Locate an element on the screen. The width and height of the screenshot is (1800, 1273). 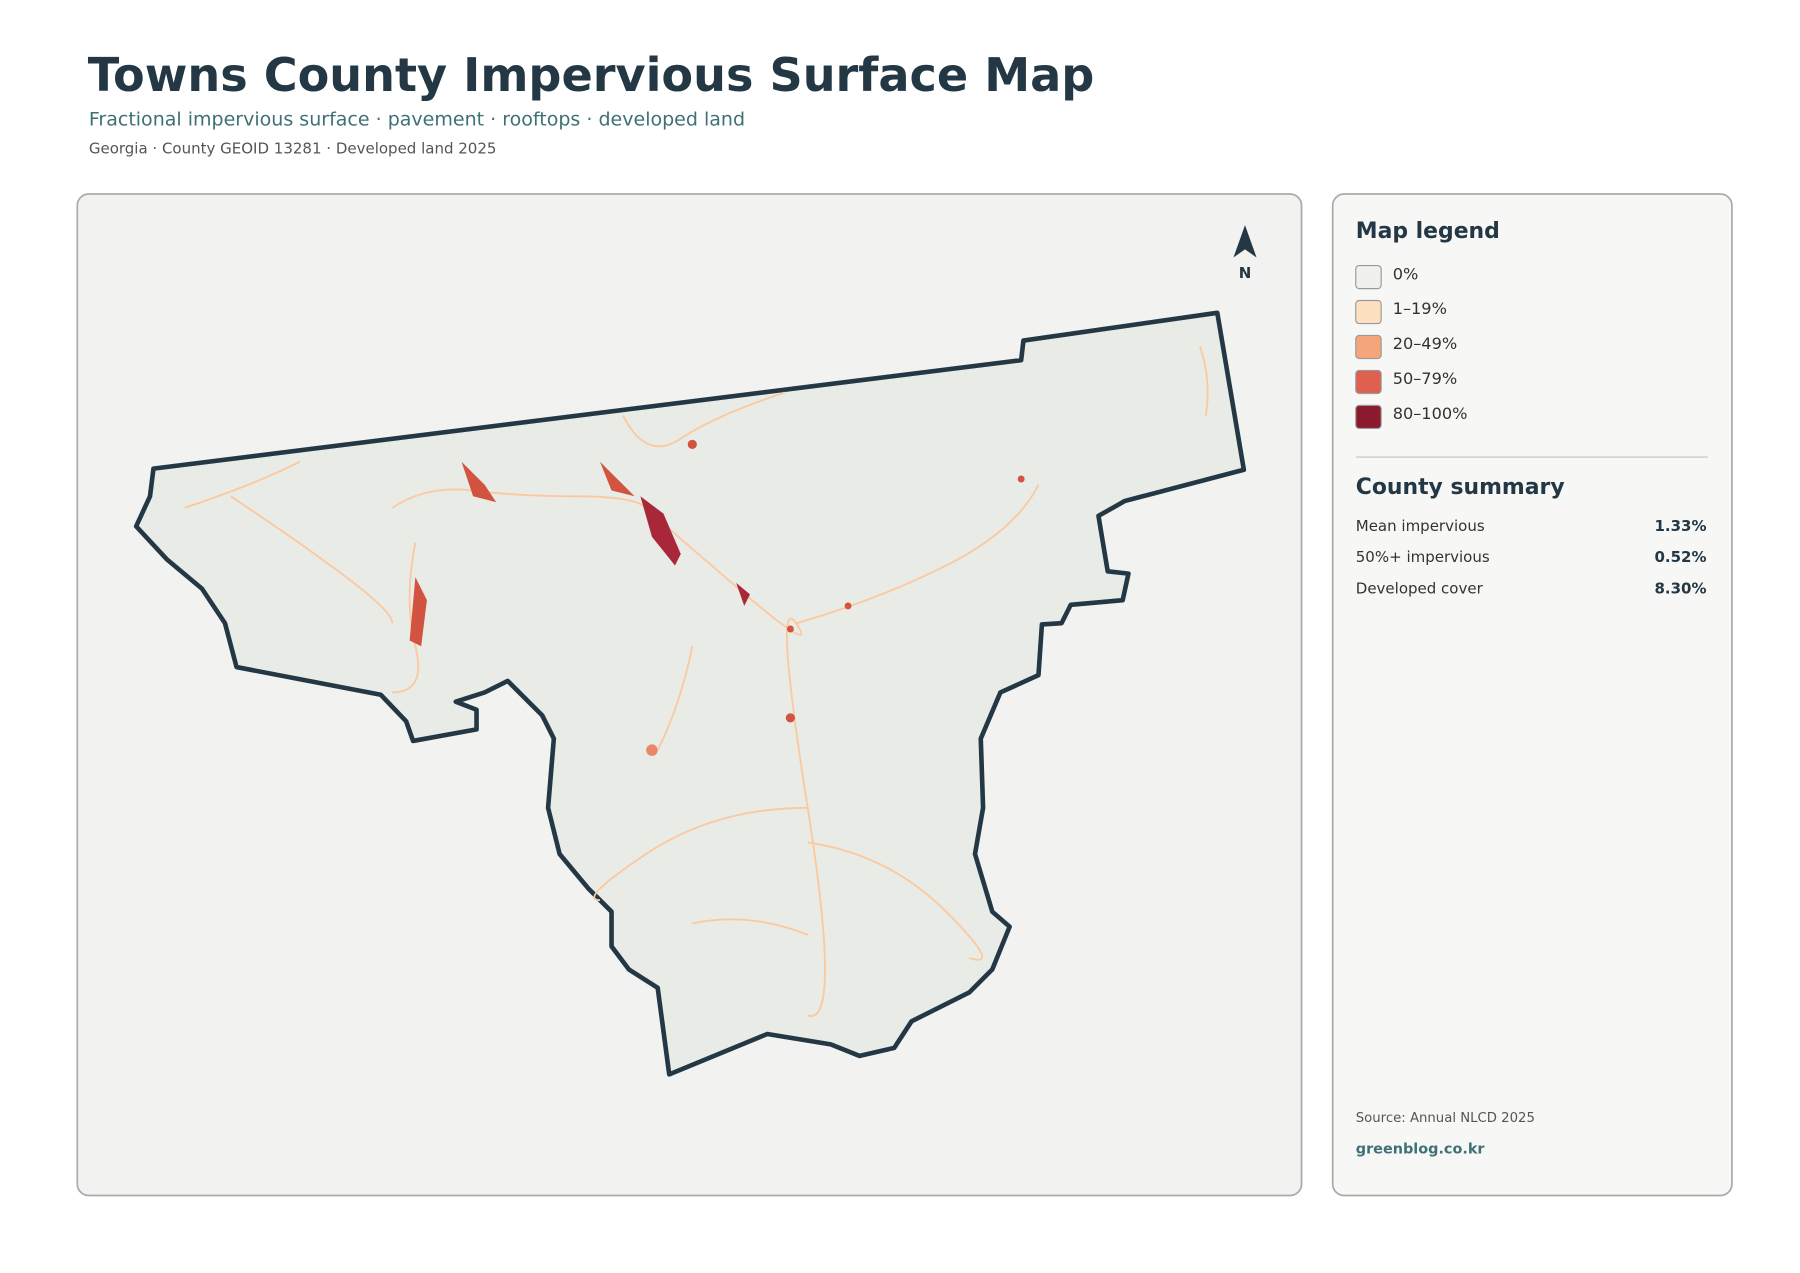
summary-label: Mean impervious is located at coordinates (1420, 526).